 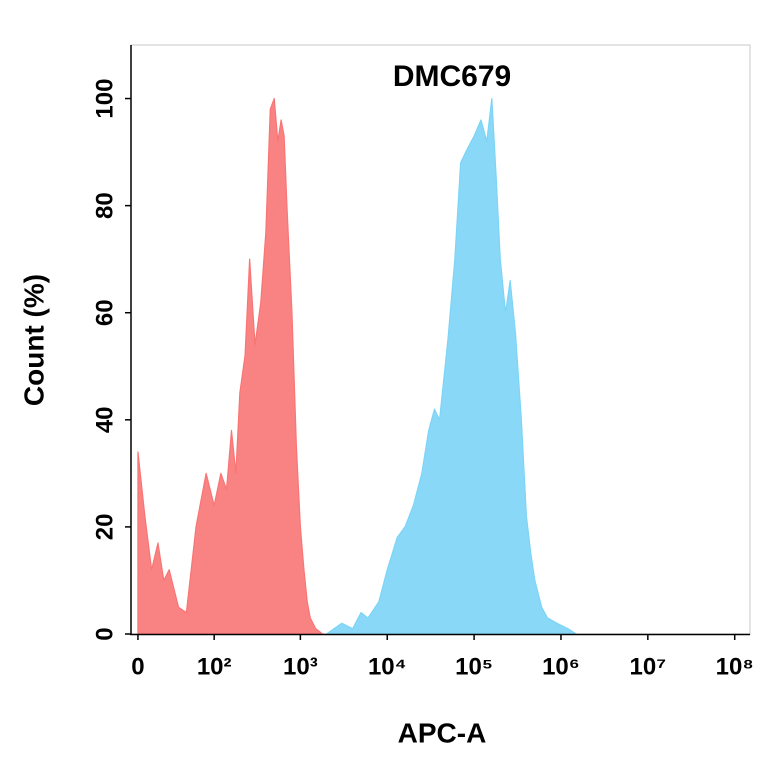 I want to click on x-tick-label: 10⁵, so click(x=474, y=666).